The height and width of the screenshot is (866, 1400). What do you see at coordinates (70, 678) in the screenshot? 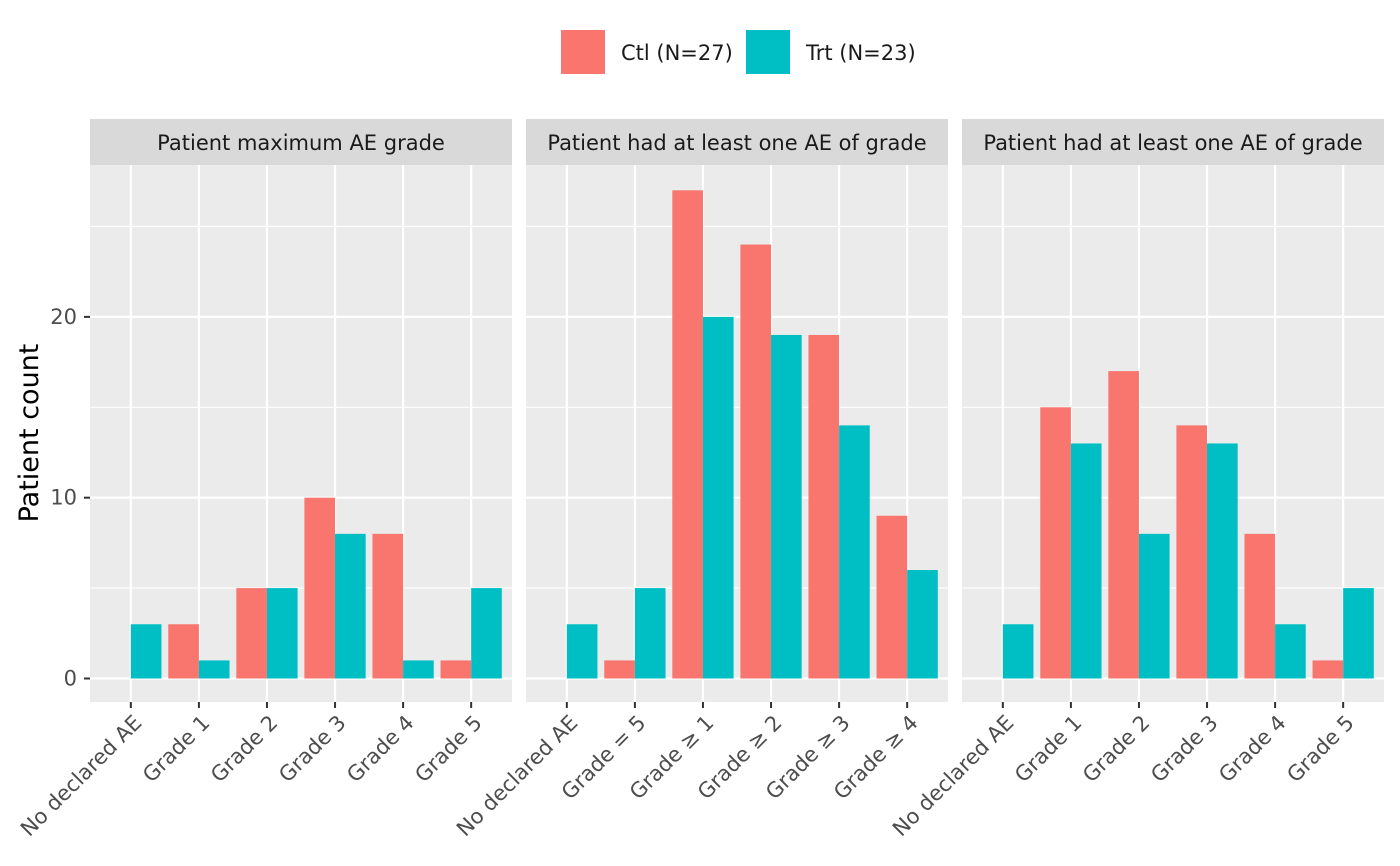
I see `y-tick-label: 0` at bounding box center [70, 678].